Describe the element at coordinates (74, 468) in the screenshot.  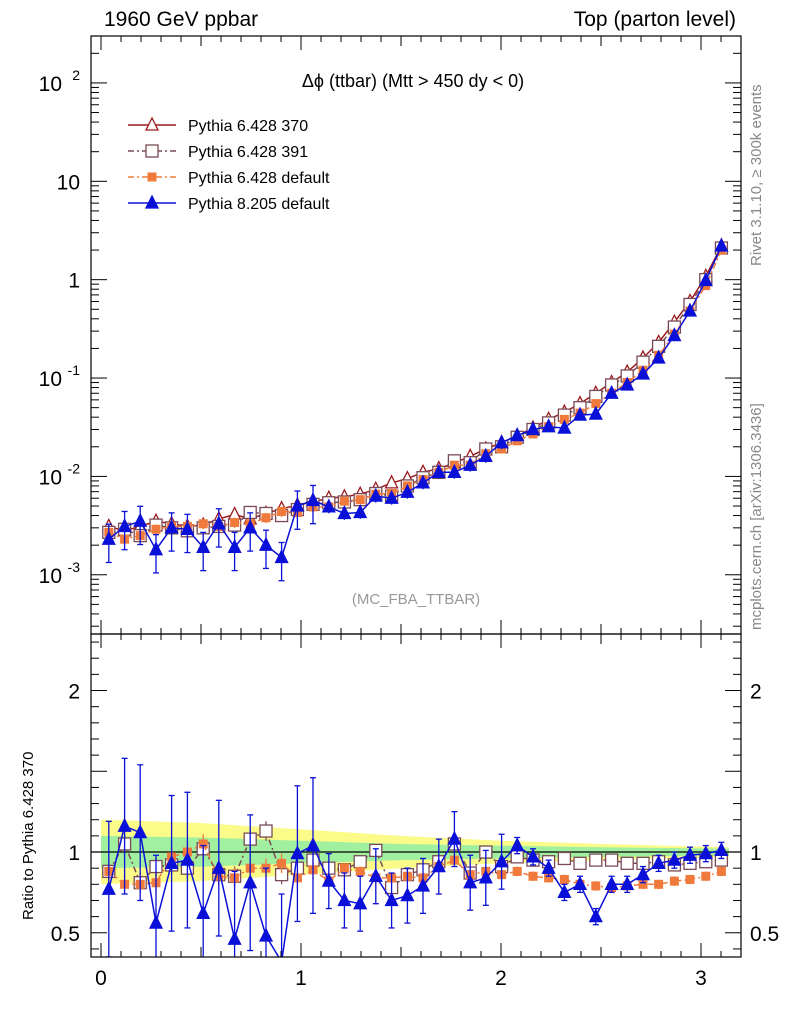
I see `y-tick-exponent: -2` at that location.